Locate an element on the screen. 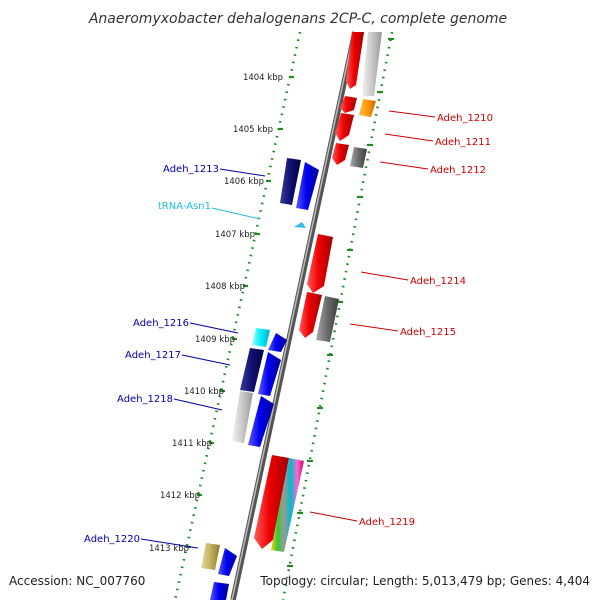  trna-feature is located at coordinates (300, 225).